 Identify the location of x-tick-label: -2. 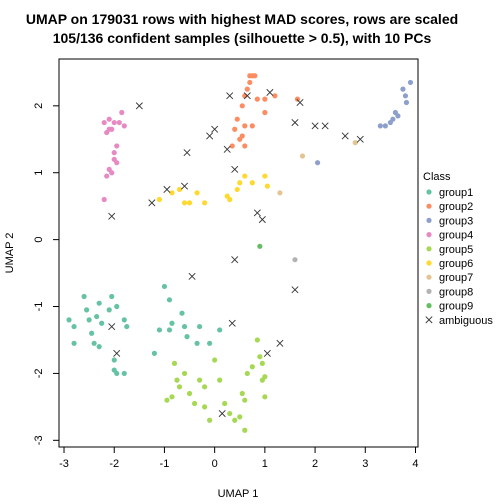
(114, 464).